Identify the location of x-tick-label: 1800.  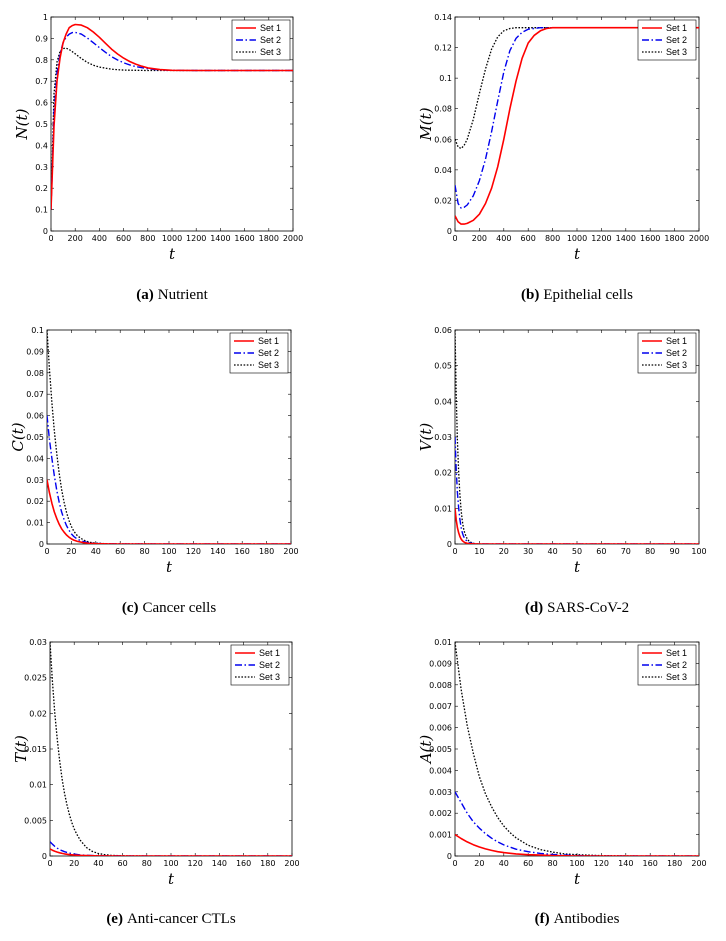
(674, 238).